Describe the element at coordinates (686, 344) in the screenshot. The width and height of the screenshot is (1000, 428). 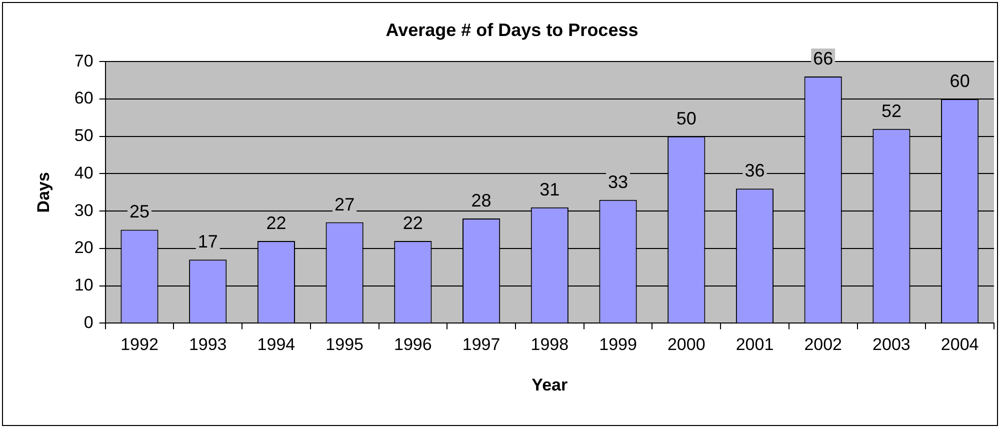
I see `x-tick-label: 2000` at that location.